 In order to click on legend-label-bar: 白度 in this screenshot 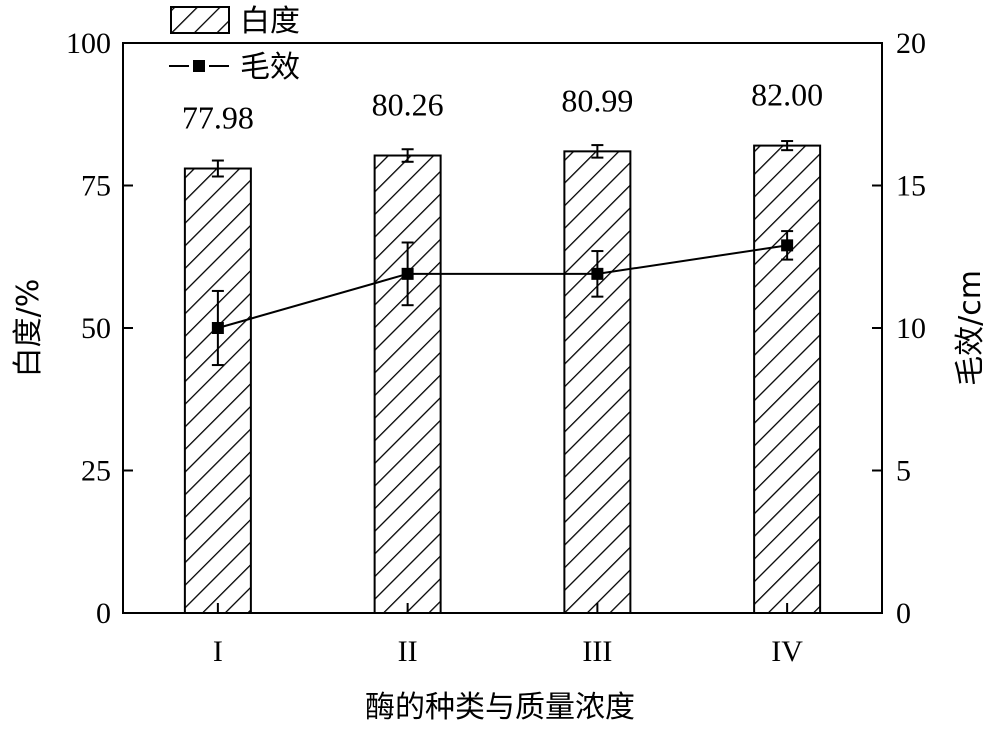, I will do `click(270, 21)`.